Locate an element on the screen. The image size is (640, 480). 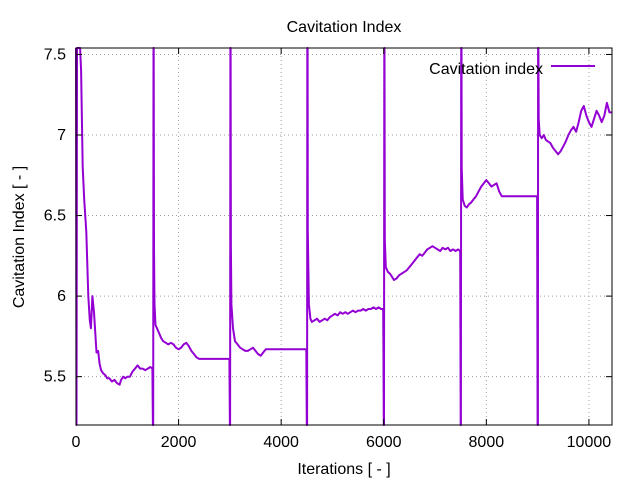
x-tick-label: 10000 is located at coordinates (589, 442).